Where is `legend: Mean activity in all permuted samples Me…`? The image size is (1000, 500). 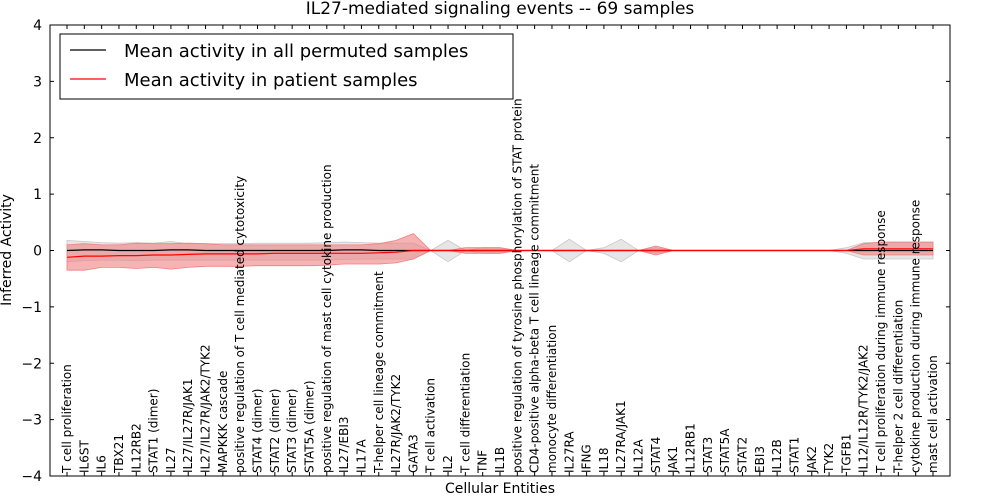
legend: Mean activity in all permuted samples Me… is located at coordinates (286, 66).